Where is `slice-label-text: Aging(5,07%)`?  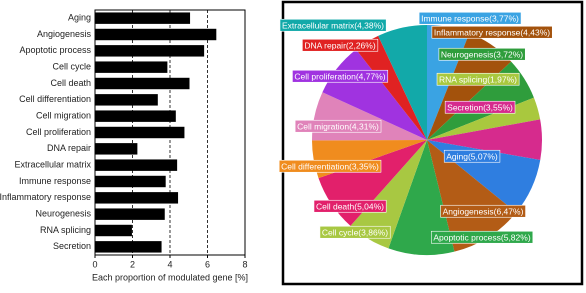
slice-label-text: Aging(5,07%) is located at coordinates (472, 156).